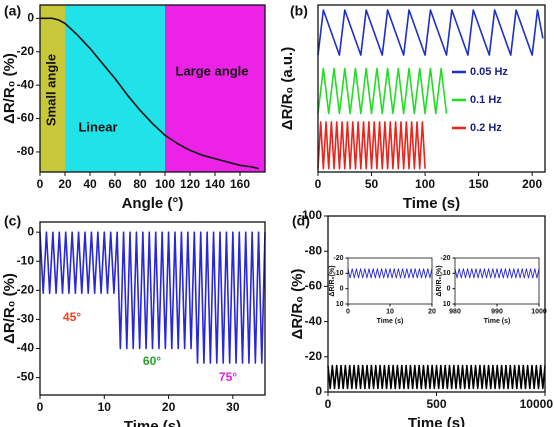  What do you see at coordinates (301, 221) in the screenshot?
I see `panel-label: (d)` at bounding box center [301, 221].